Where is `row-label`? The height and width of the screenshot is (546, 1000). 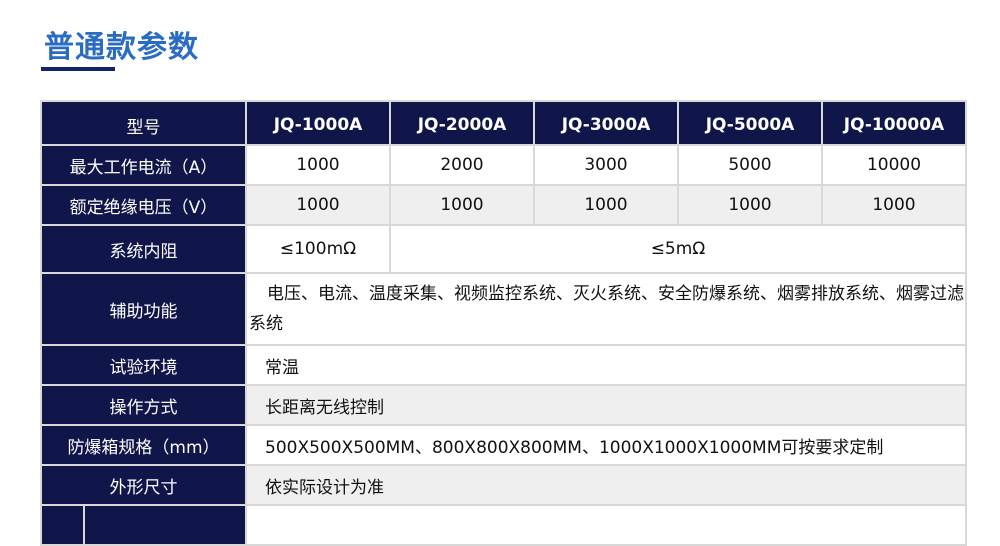
row-label is located at coordinates (143, 525).